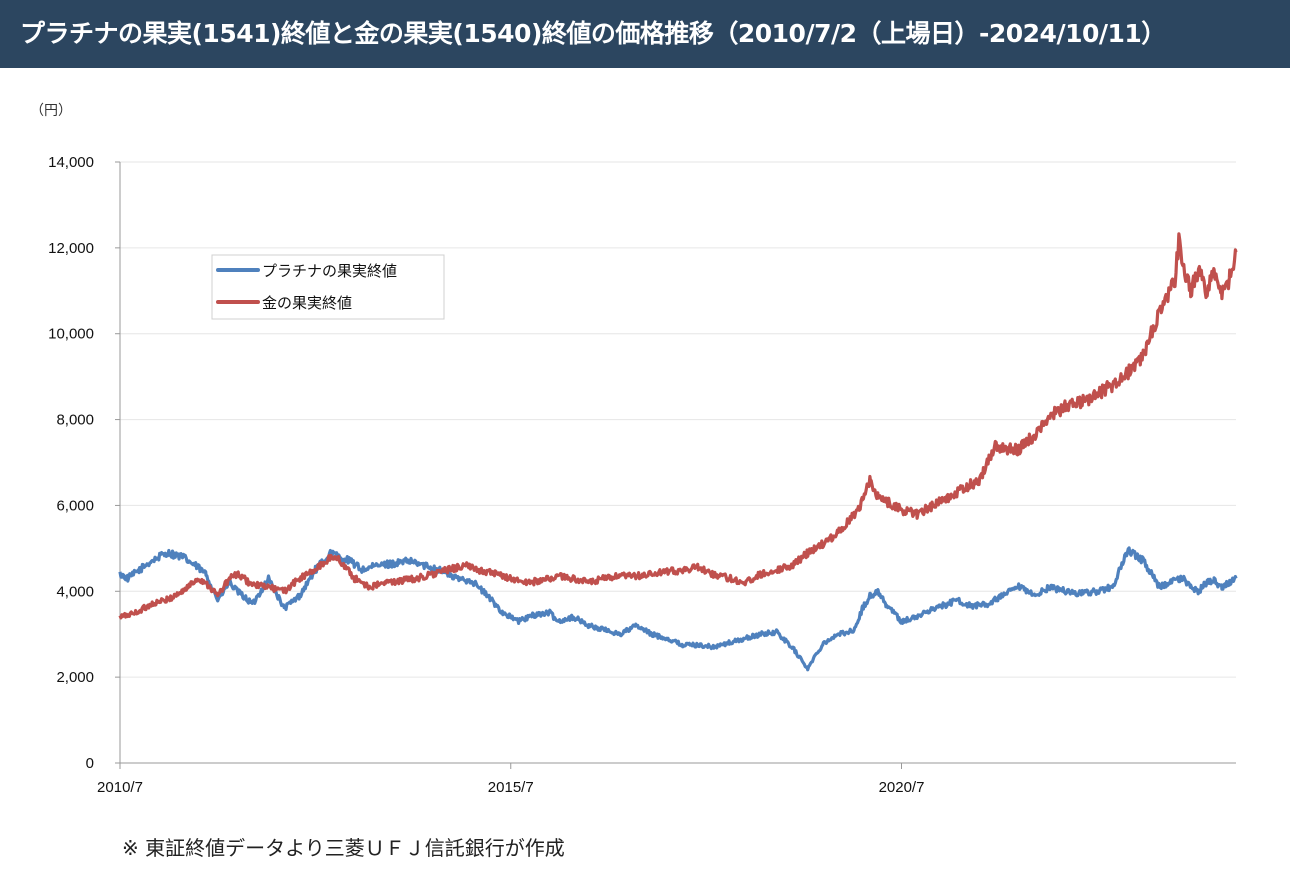 The image size is (1314, 878). What do you see at coordinates (511, 787) in the screenshot?
I see `x-tick-label: 2015/7` at bounding box center [511, 787].